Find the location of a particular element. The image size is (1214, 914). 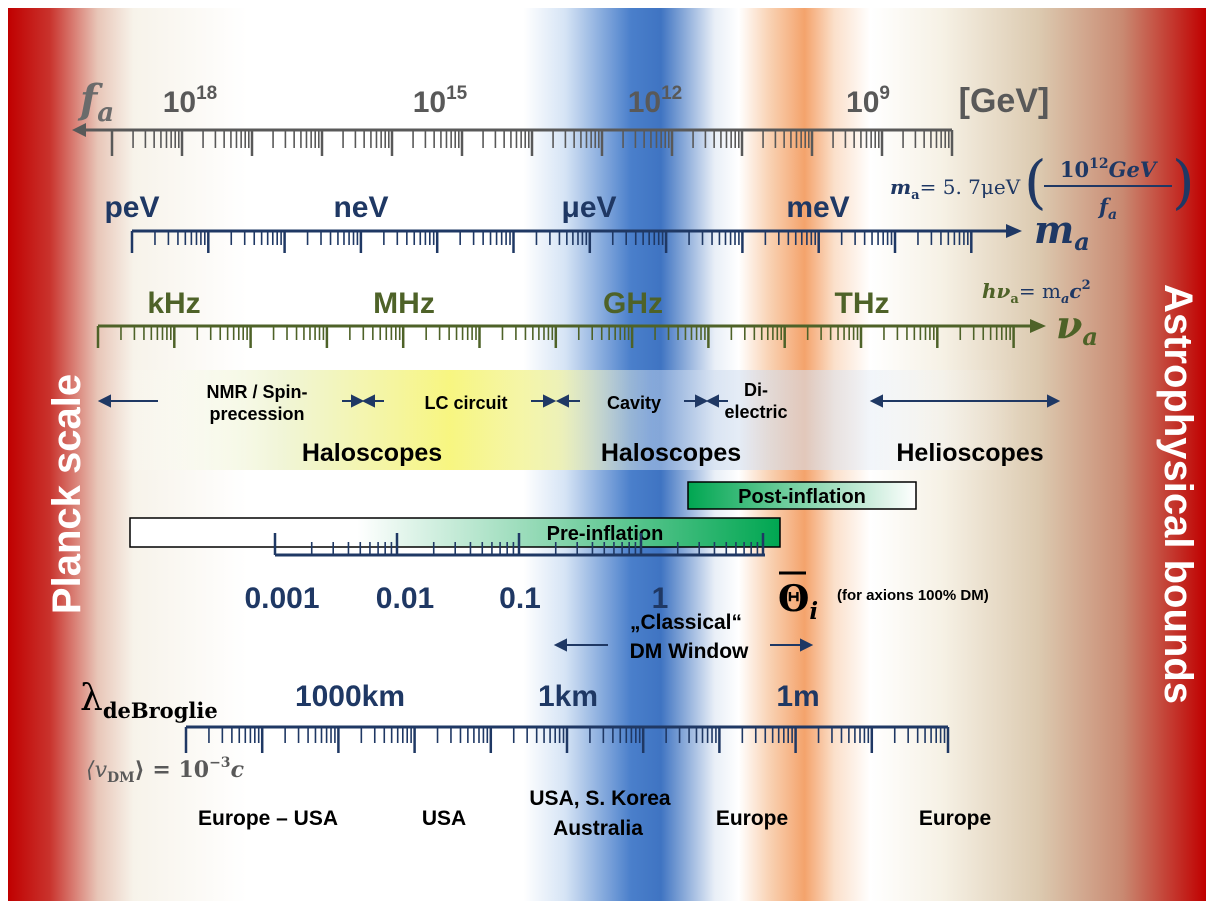

fa-unit: [GeV] is located at coordinates (1004, 101).